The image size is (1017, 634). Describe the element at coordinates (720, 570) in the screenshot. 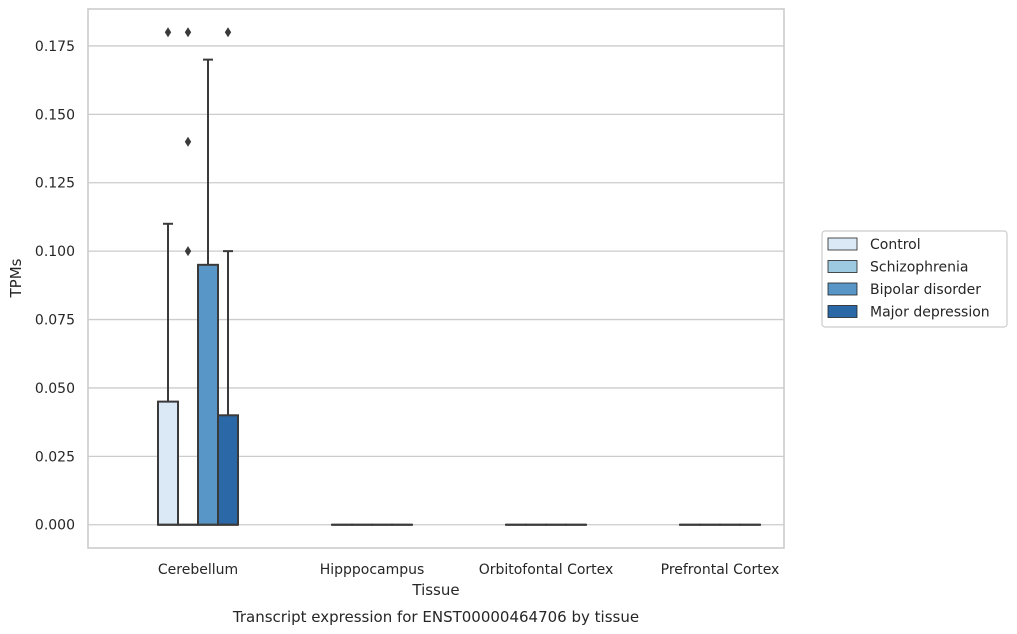

I see `x-tick-label: Prefrontal Cortex` at that location.